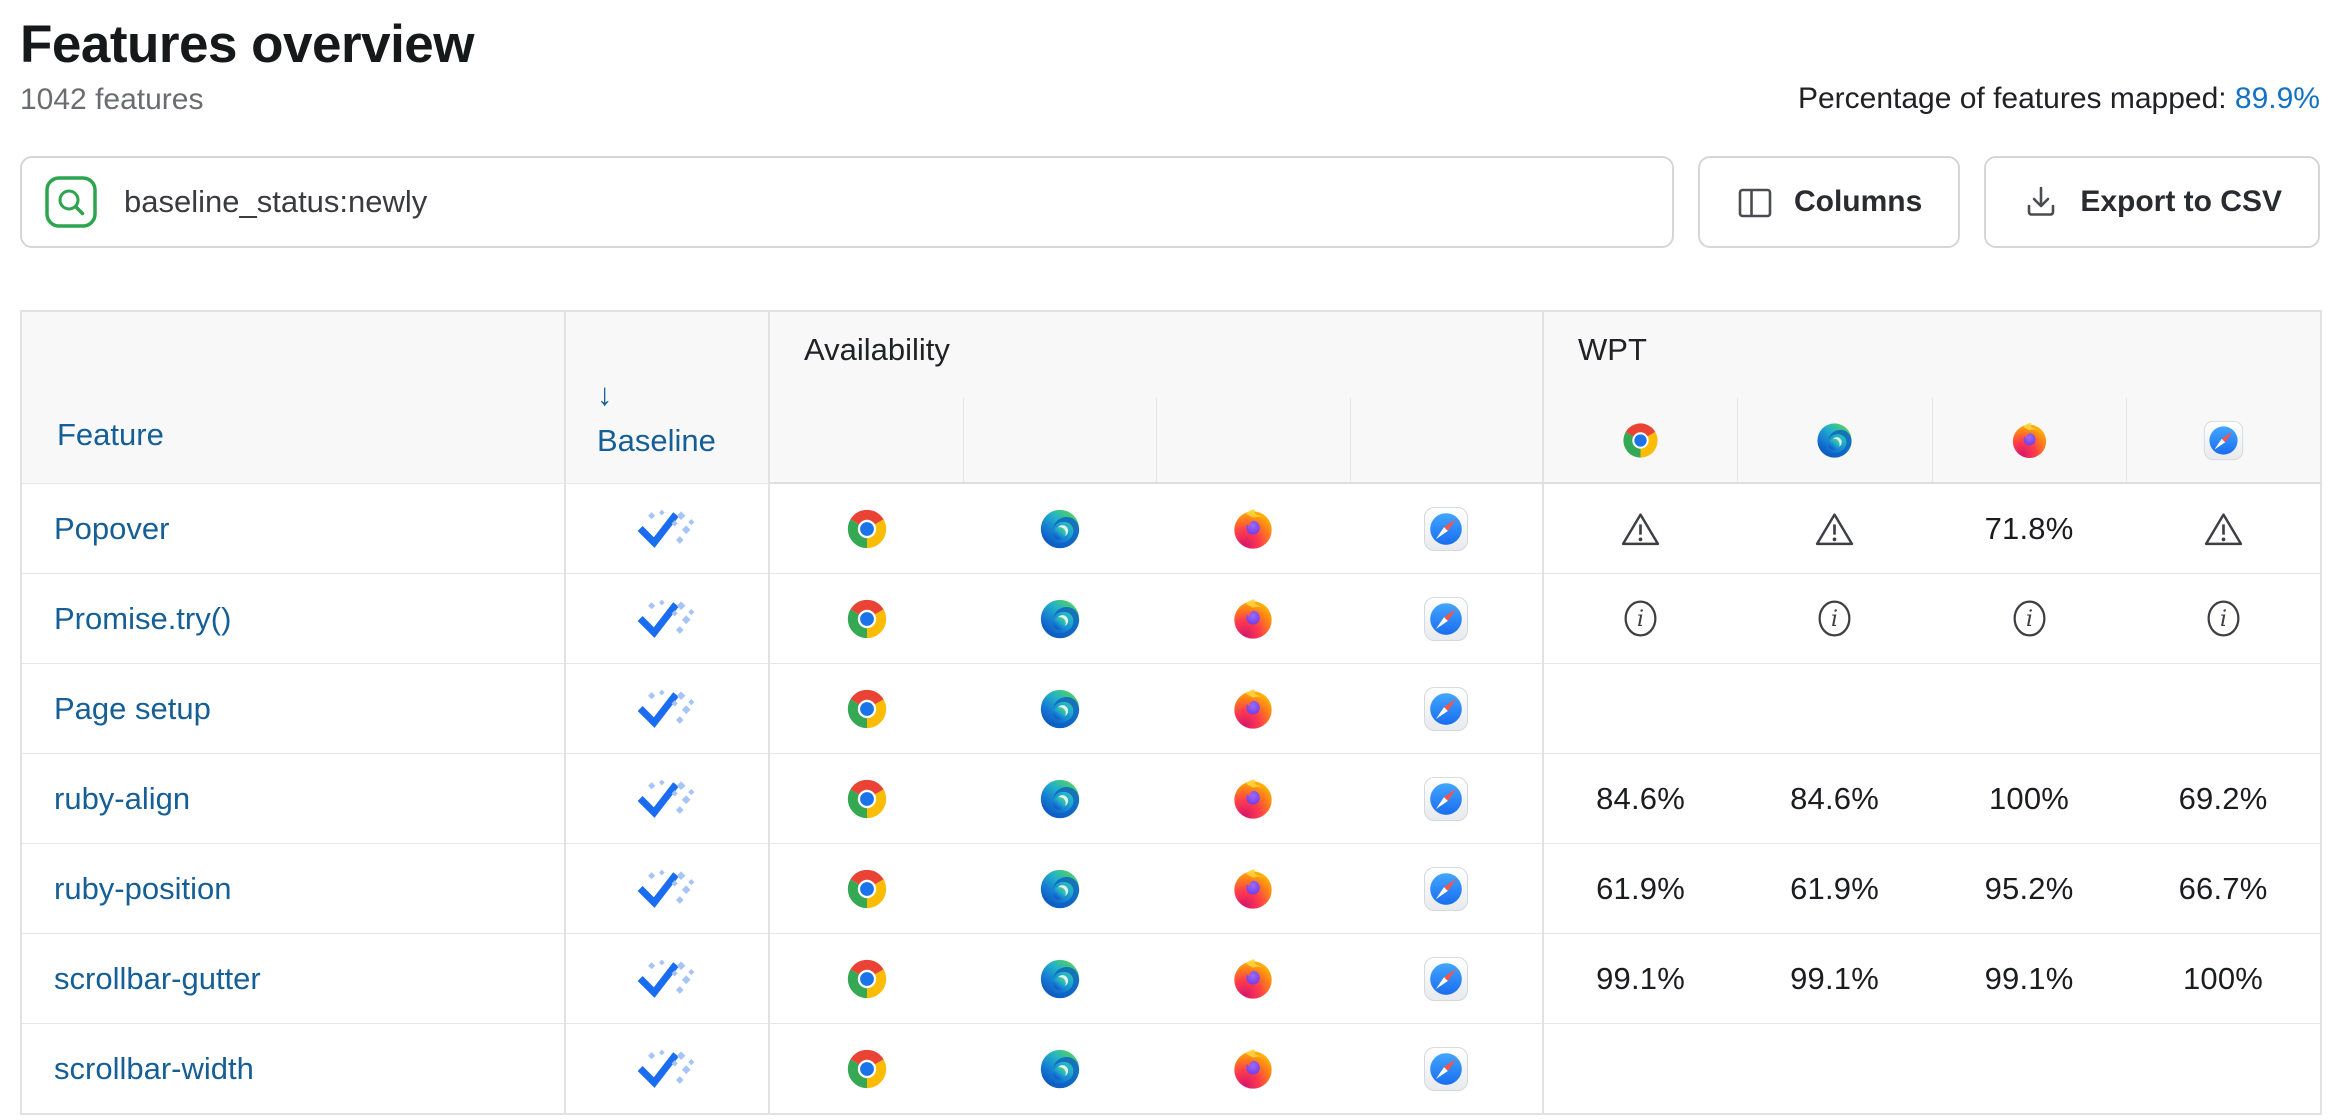 Image resolution: width=2340 pixels, height=1120 pixels. What do you see at coordinates (1447, 441) in the screenshot?
I see `availability-subheader-safari` at bounding box center [1447, 441].